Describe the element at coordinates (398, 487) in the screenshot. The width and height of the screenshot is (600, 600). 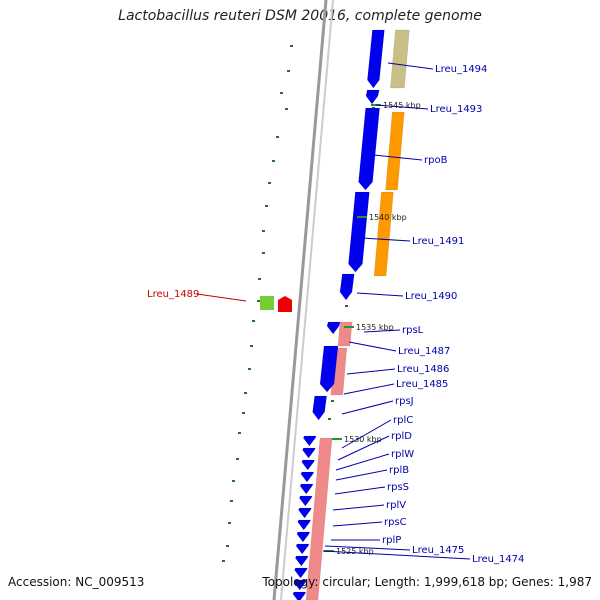
I see `gene-label-rpss: rpsS` at that location.